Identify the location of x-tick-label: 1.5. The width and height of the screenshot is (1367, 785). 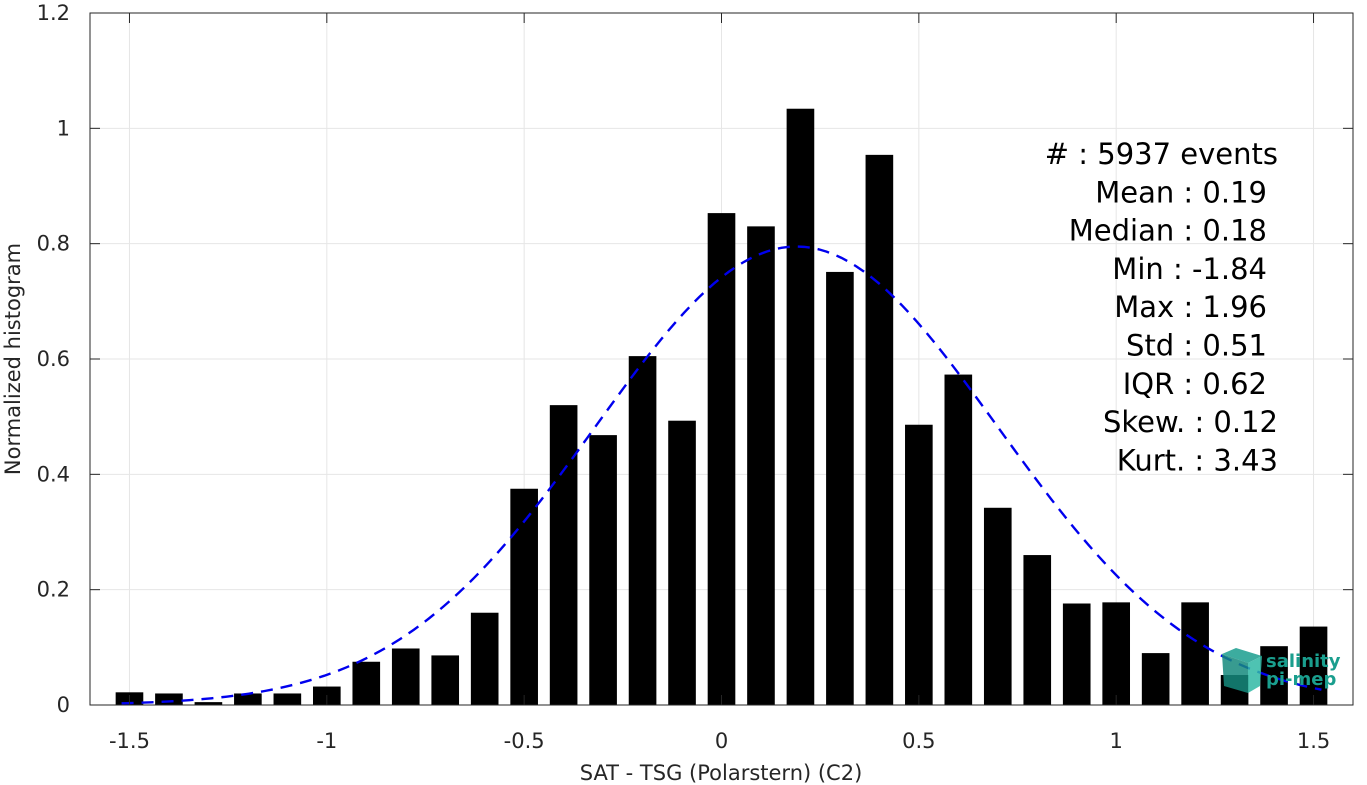
(1313, 741).